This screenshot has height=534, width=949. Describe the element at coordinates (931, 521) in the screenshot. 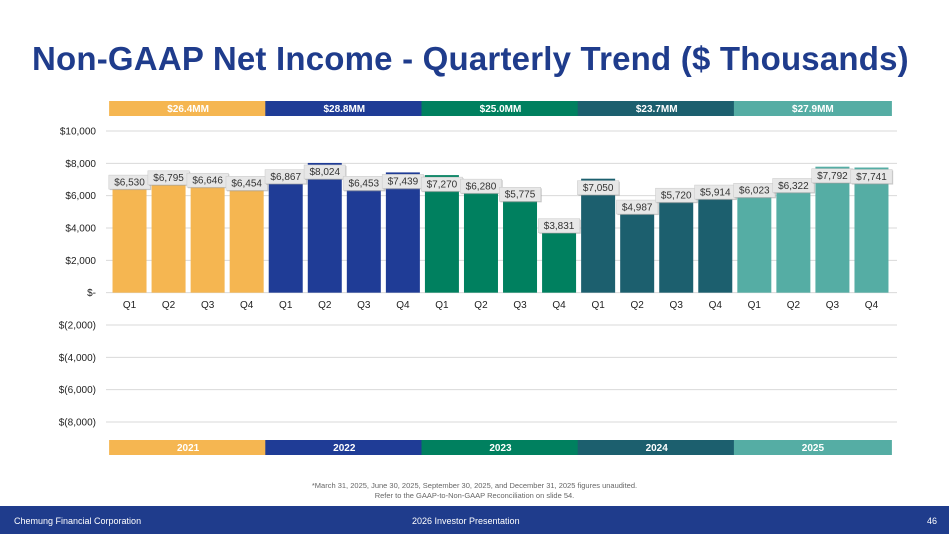

I see `footer-page-number: 46` at that location.